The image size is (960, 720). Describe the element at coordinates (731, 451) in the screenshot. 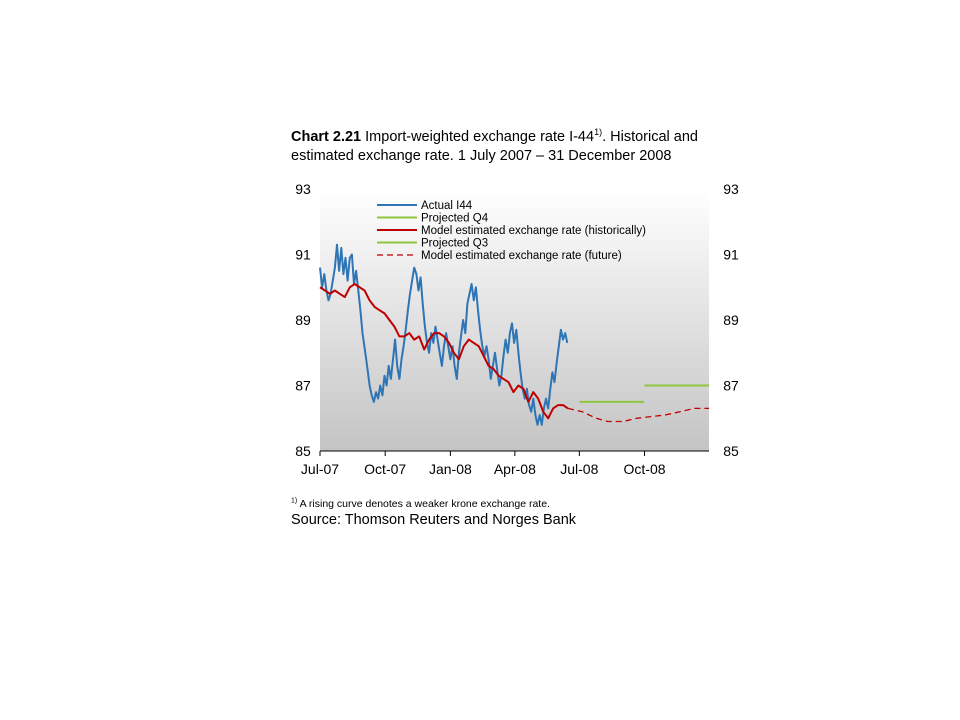

I see `y-tick-label-right: 85` at that location.